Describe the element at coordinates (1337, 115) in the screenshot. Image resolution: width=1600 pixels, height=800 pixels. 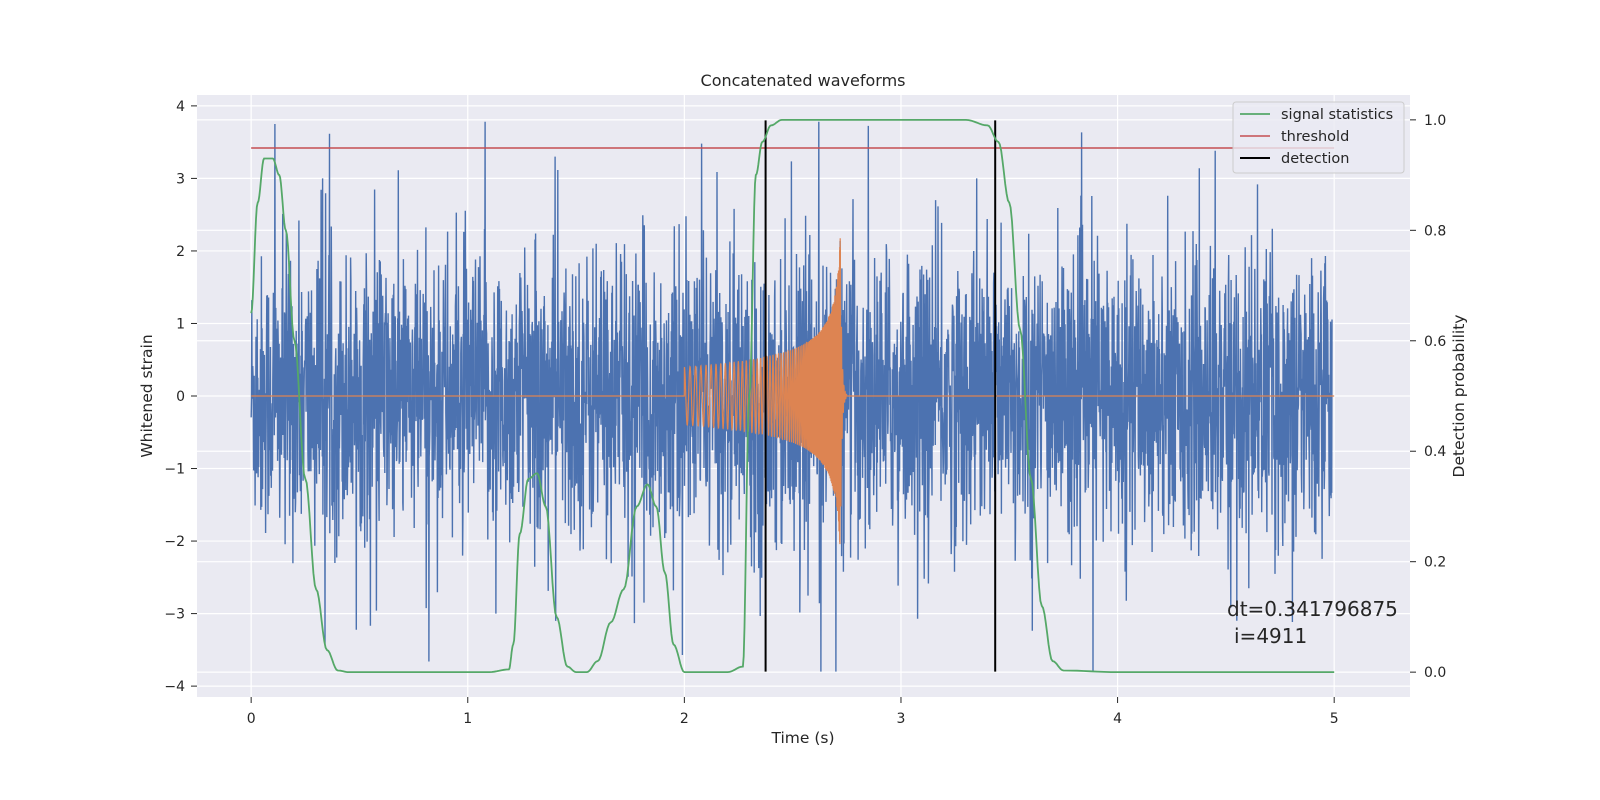
I see `legend-label-signal-statistics: signal statistics` at that location.